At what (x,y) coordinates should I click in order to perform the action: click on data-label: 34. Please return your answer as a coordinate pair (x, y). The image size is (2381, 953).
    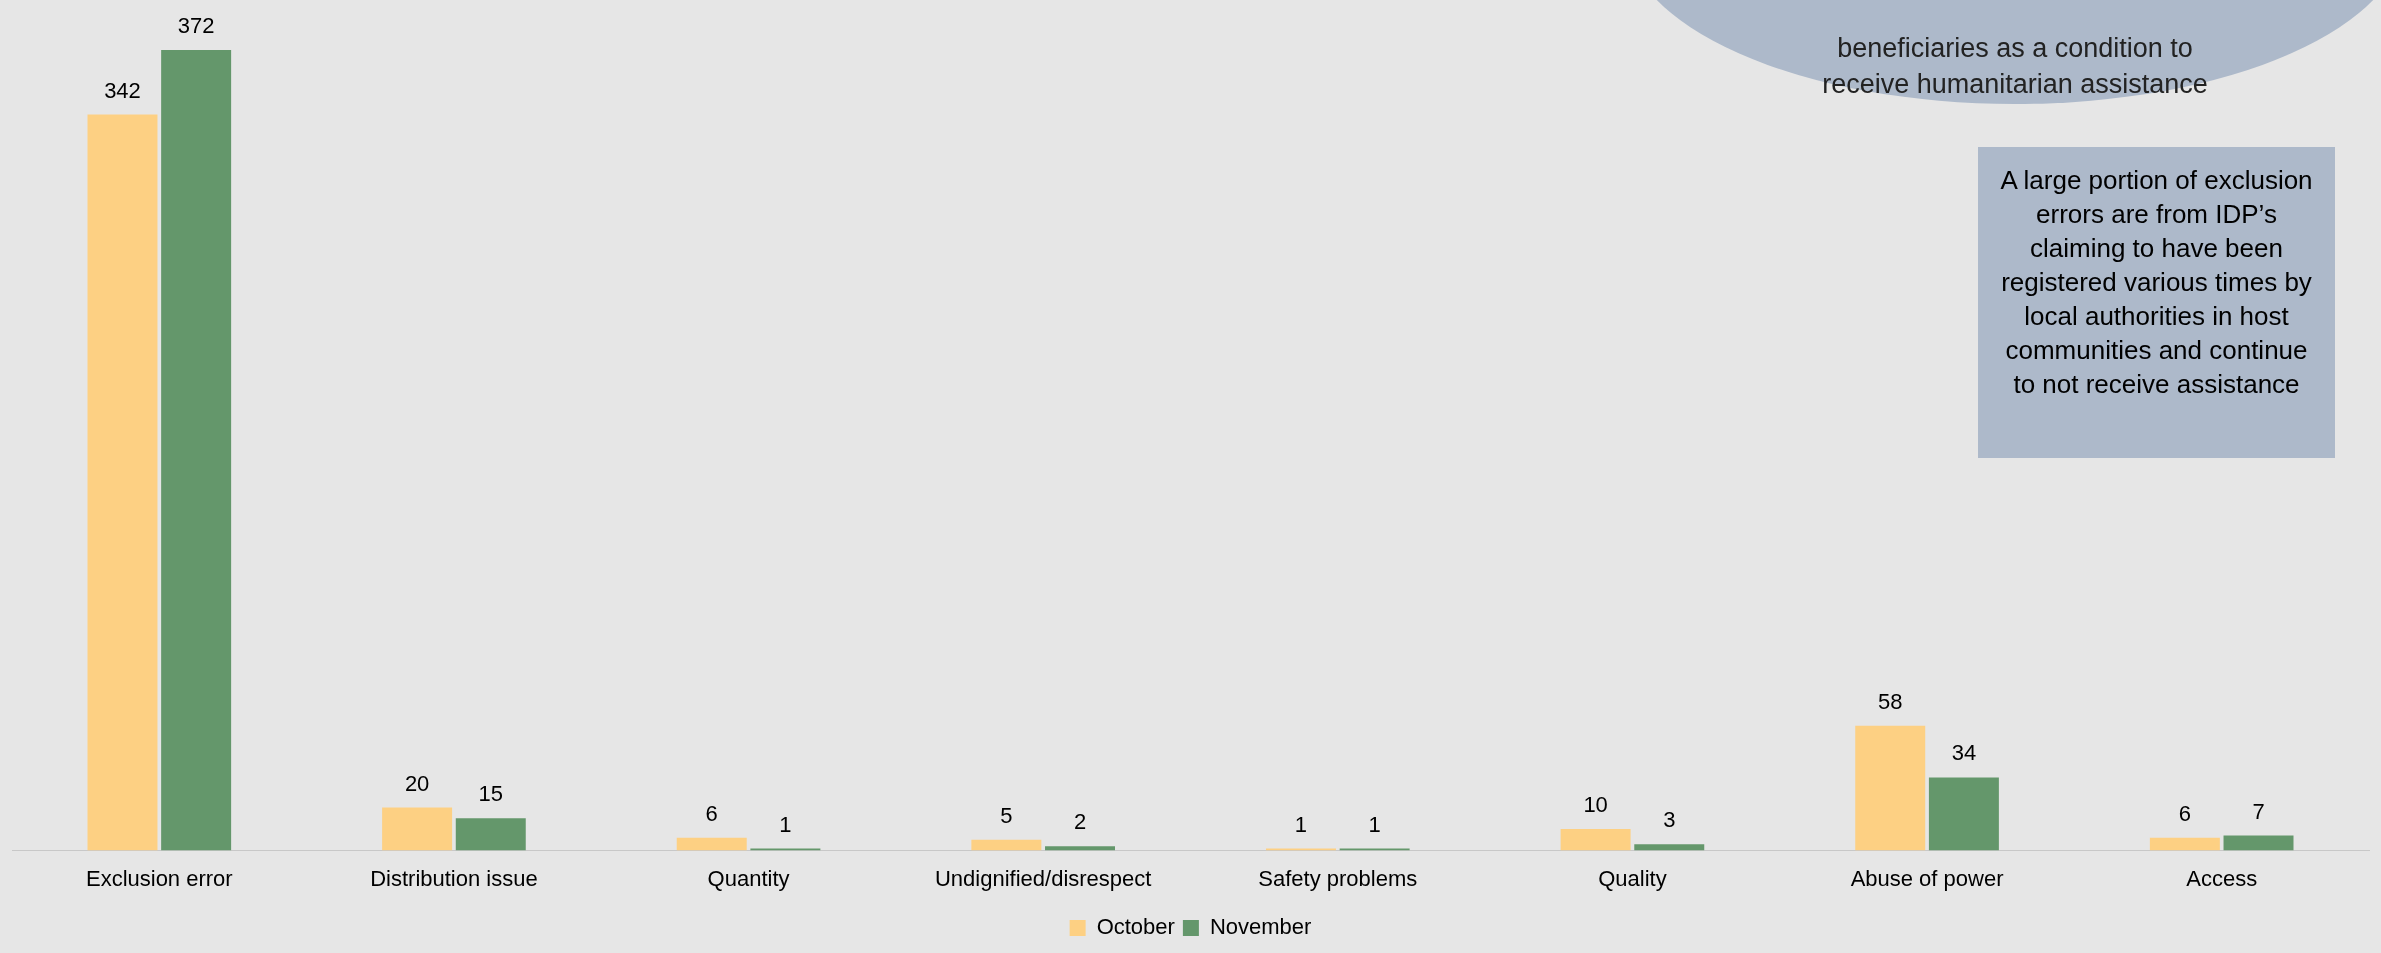
    Looking at the image, I should click on (1964, 753).